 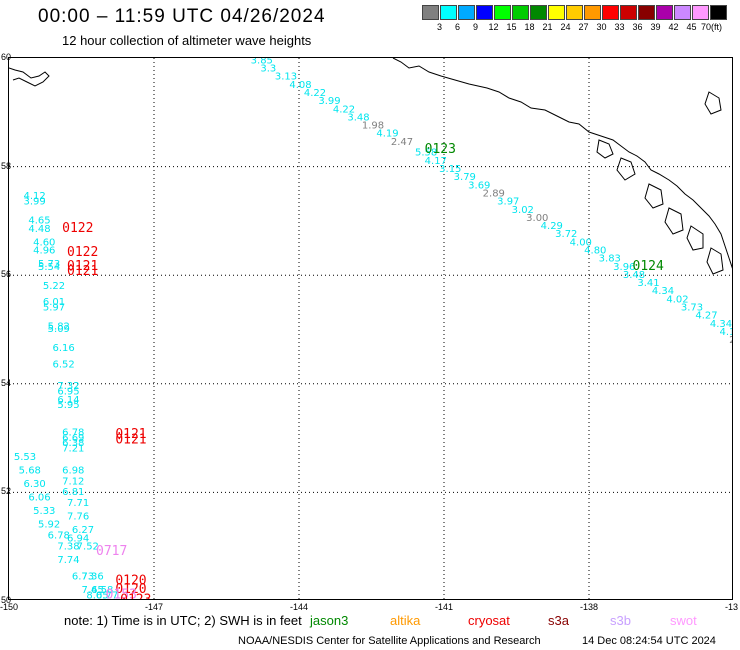 I want to click on wave-height-label: 3.73, so click(x=692, y=307).